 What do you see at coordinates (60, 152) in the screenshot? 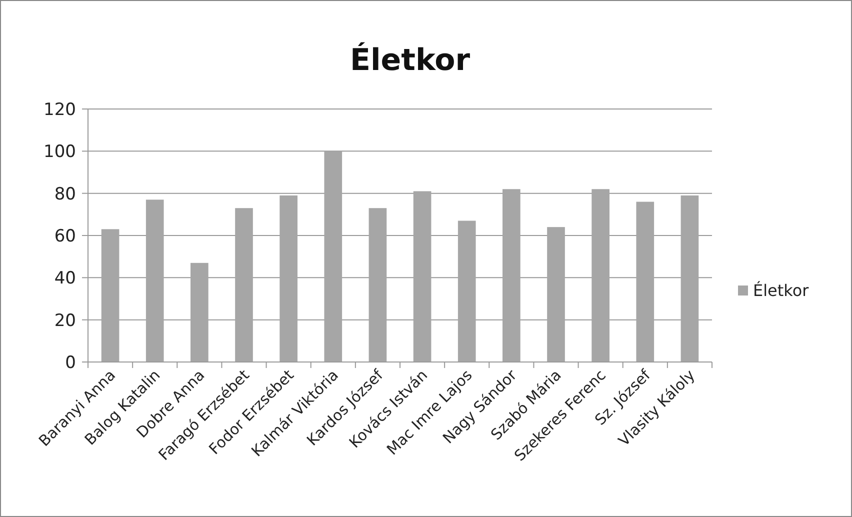
I see `y-tick-label: 100` at bounding box center [60, 152].